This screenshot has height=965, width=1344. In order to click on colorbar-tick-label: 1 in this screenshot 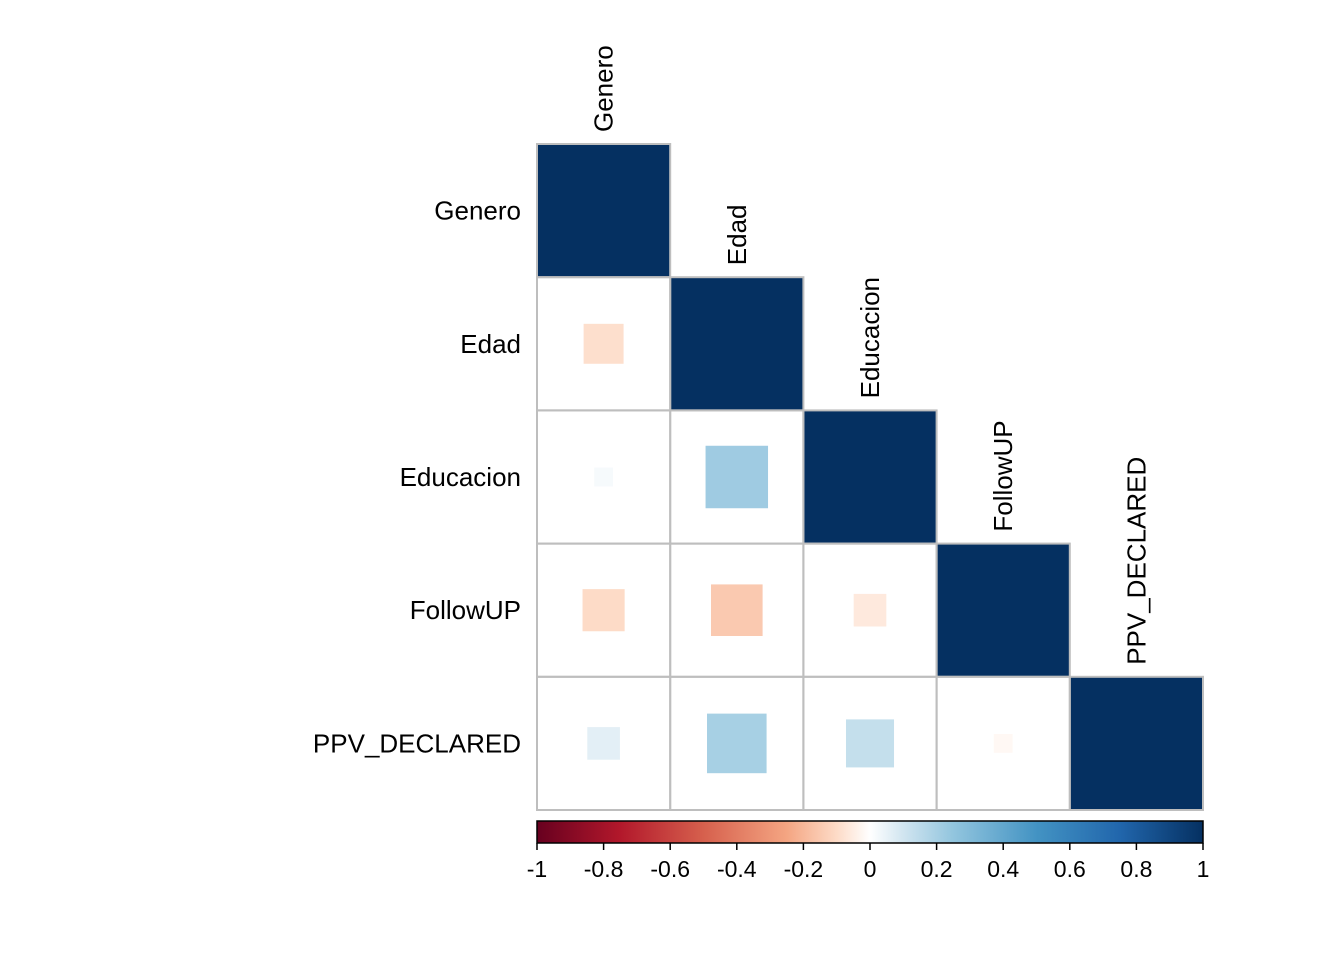, I will do `click(1203, 869)`.